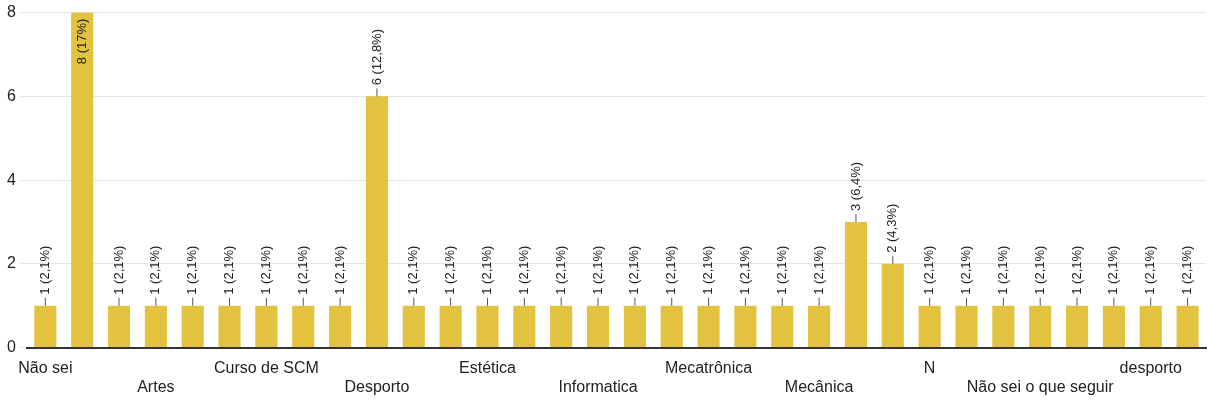 This screenshot has height=400, width=1214. What do you see at coordinates (45, 367) in the screenshot?
I see `x-tick-label: Não sei` at bounding box center [45, 367].